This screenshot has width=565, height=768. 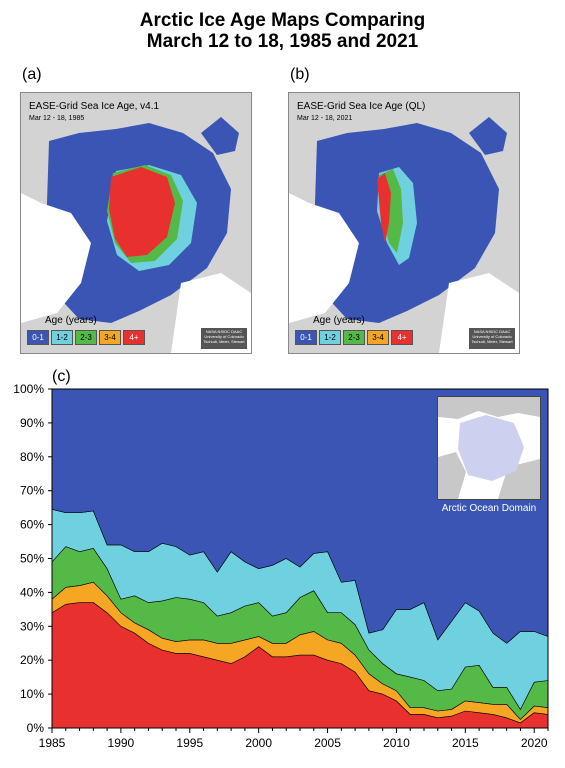 I want to click on y-tick-label: 90%, so click(x=32, y=423).